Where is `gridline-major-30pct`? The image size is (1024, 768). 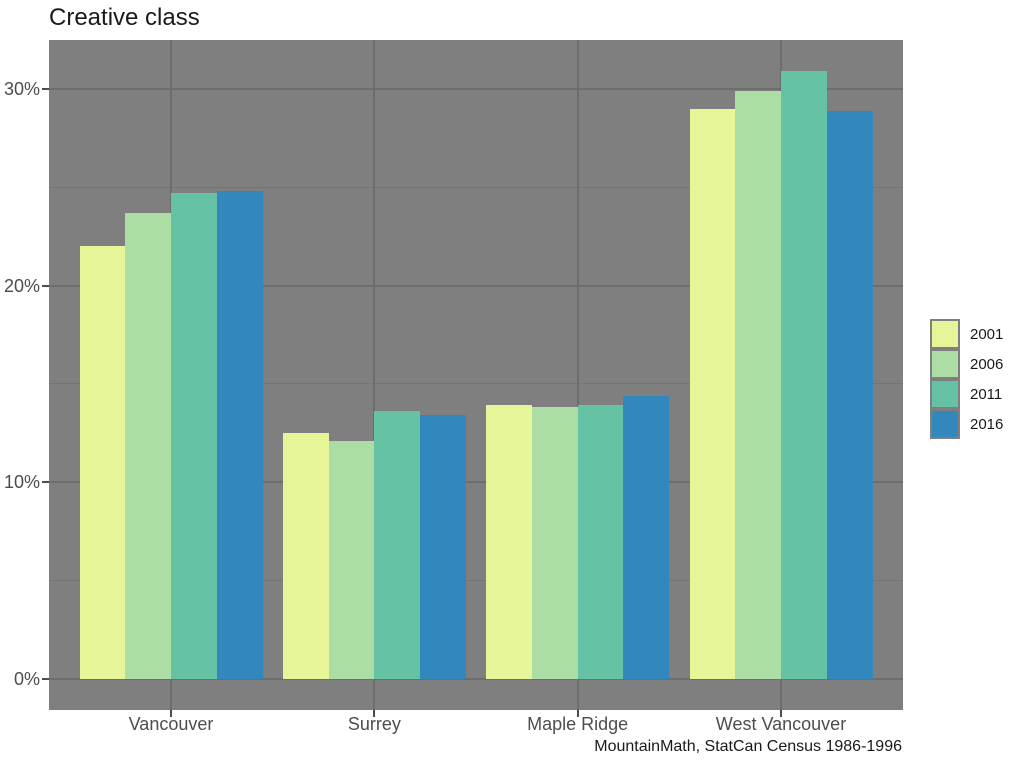
gridline-major-30pct is located at coordinates (476, 89).